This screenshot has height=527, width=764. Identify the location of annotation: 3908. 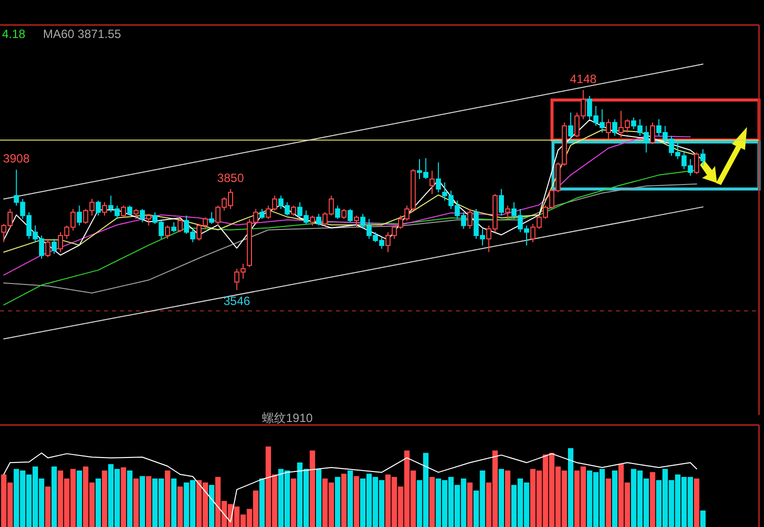
(16, 159).